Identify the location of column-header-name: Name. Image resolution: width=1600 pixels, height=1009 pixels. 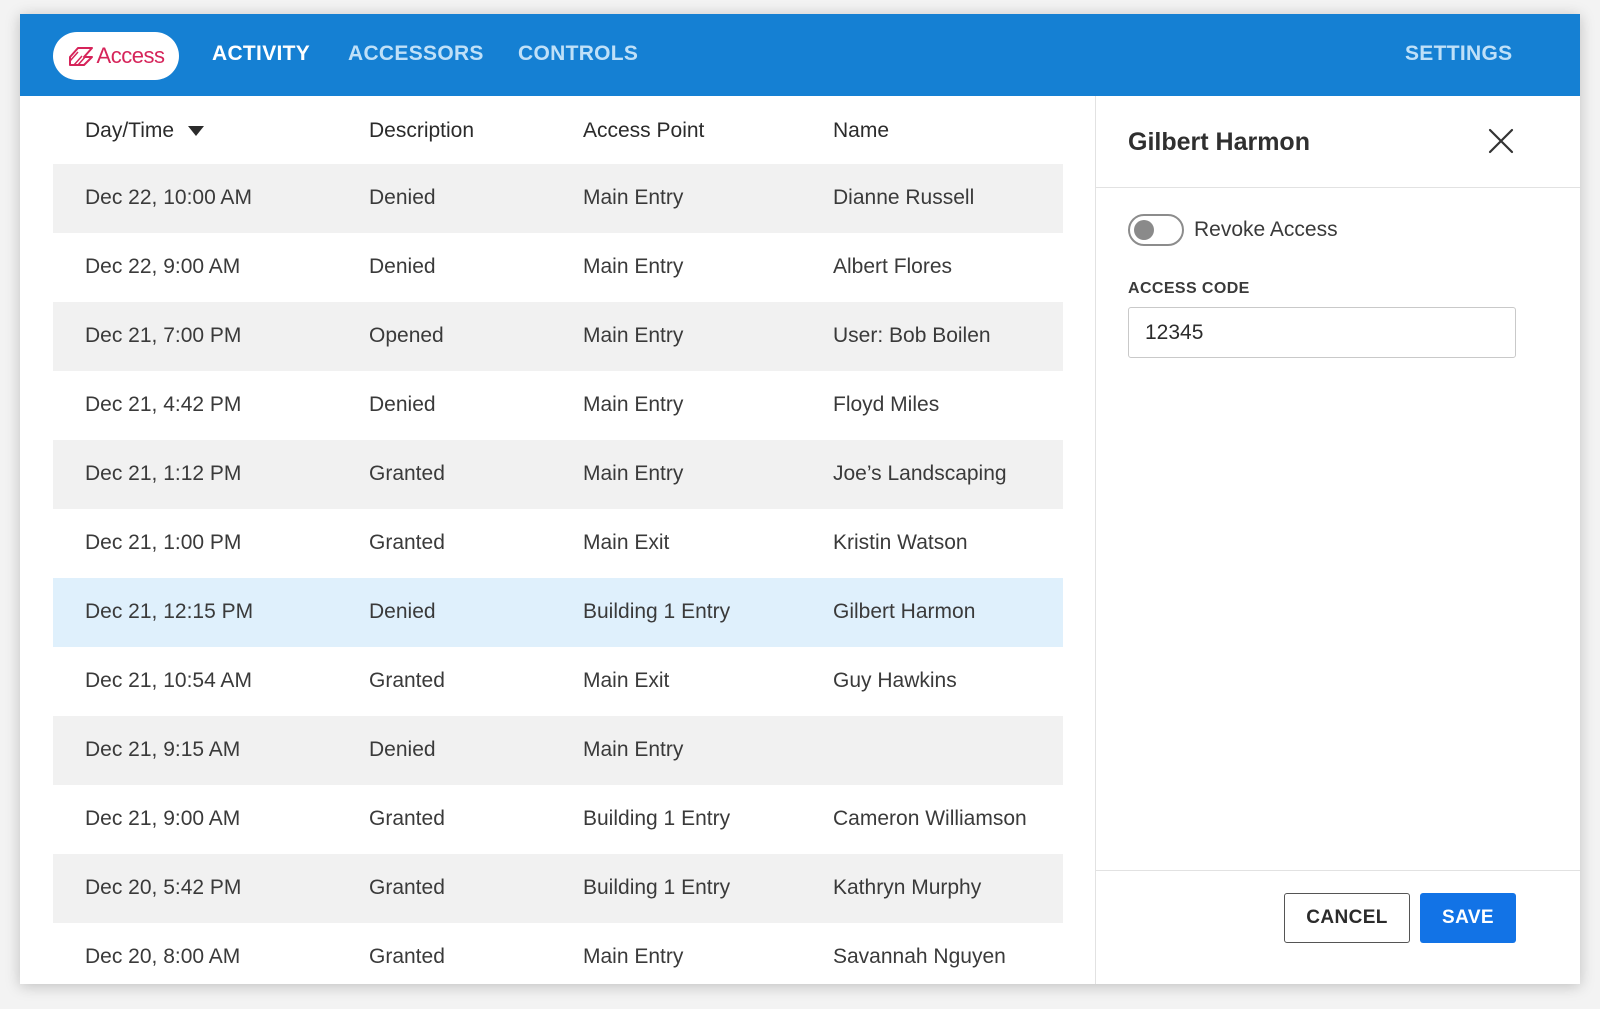
(861, 130).